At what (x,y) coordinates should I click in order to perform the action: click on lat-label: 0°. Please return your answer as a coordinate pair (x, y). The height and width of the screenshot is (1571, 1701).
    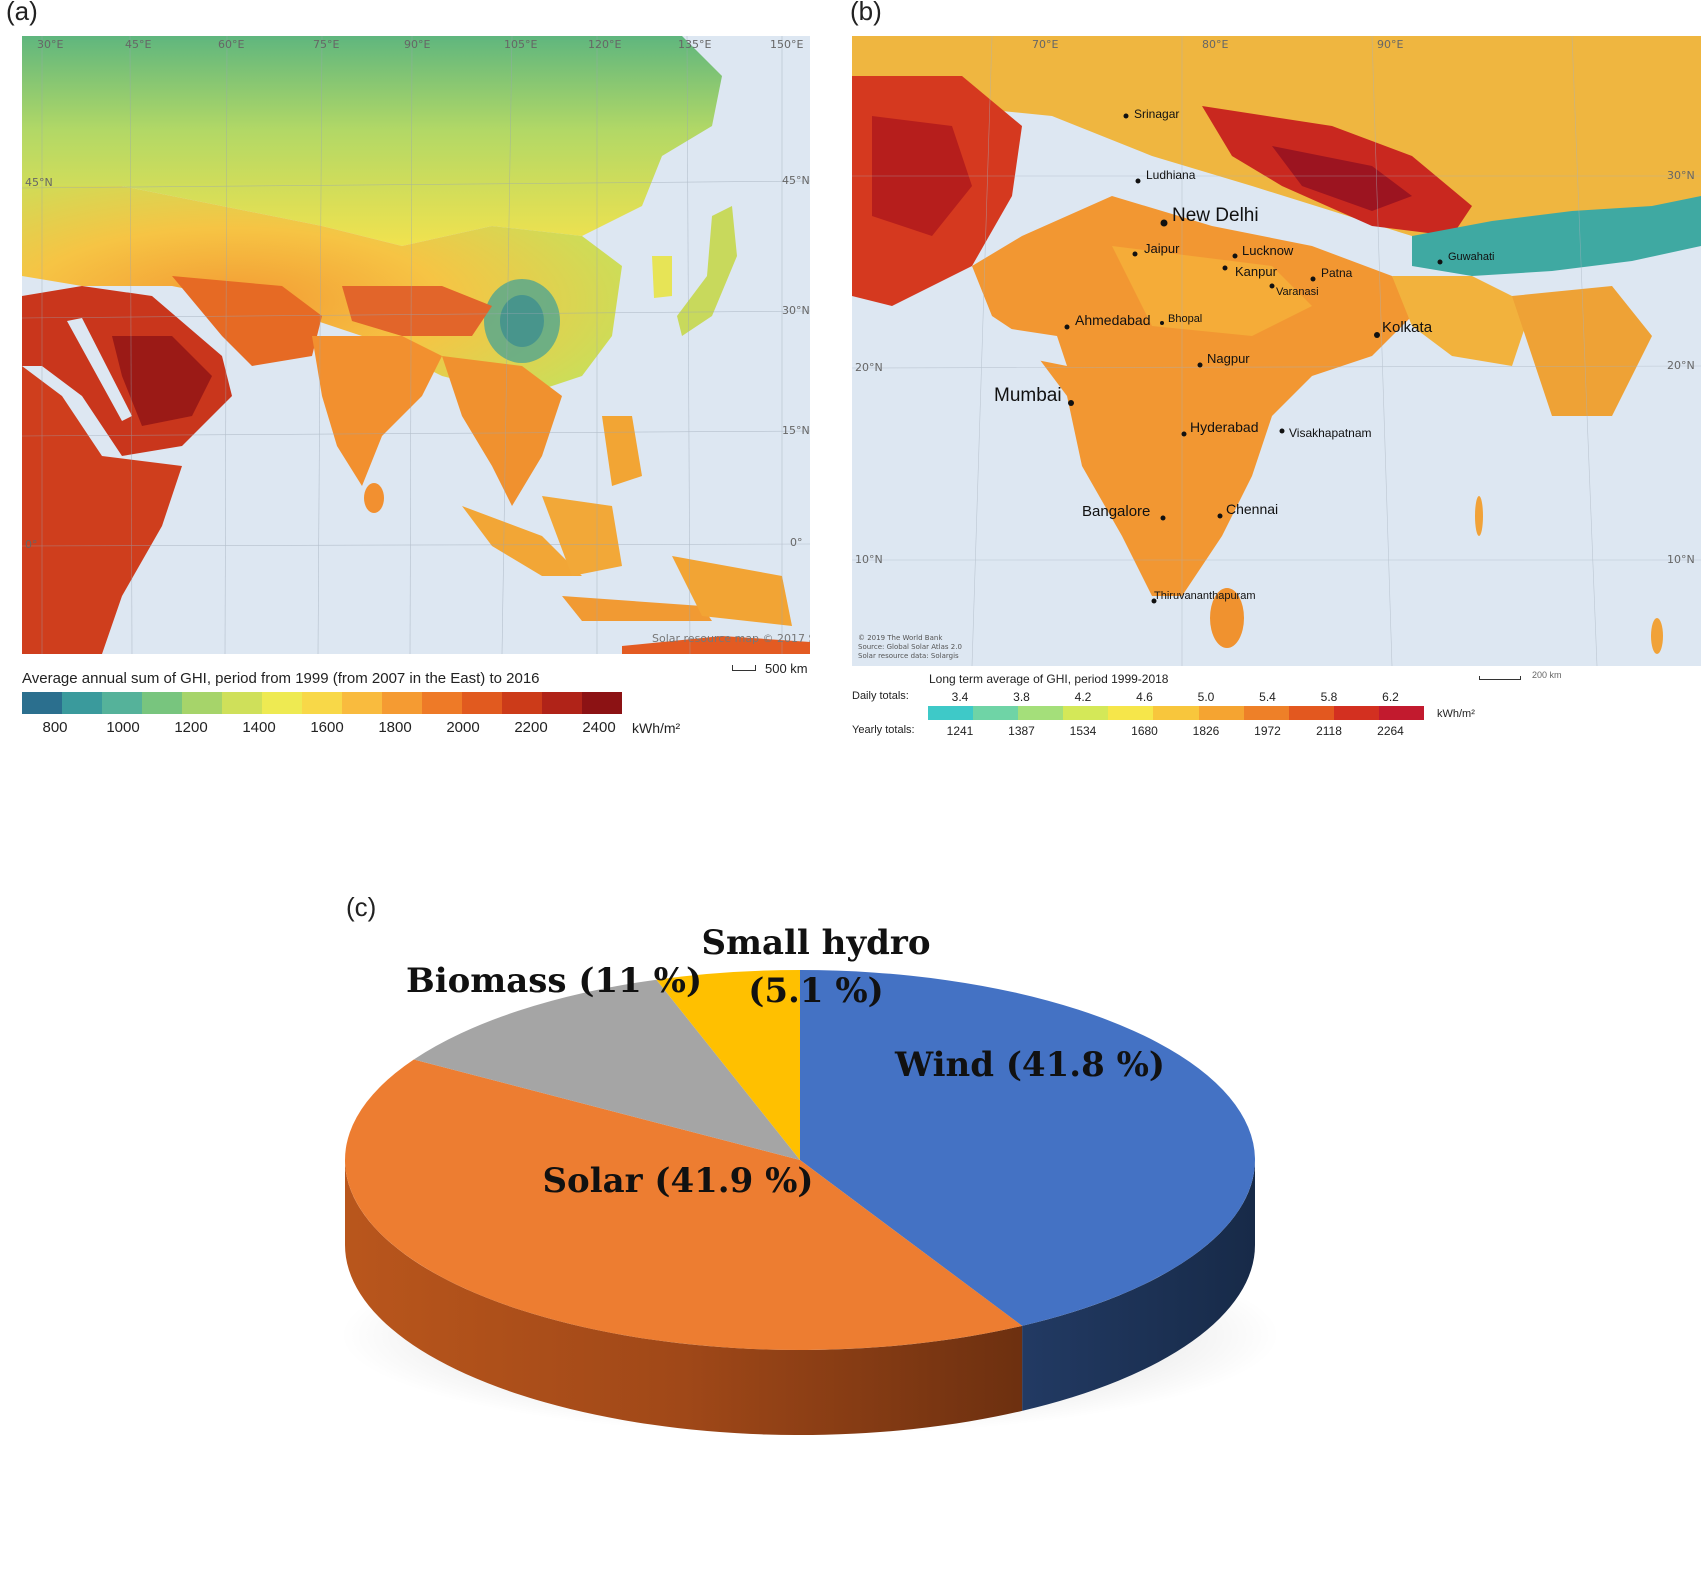
    Looking at the image, I should click on (31, 544).